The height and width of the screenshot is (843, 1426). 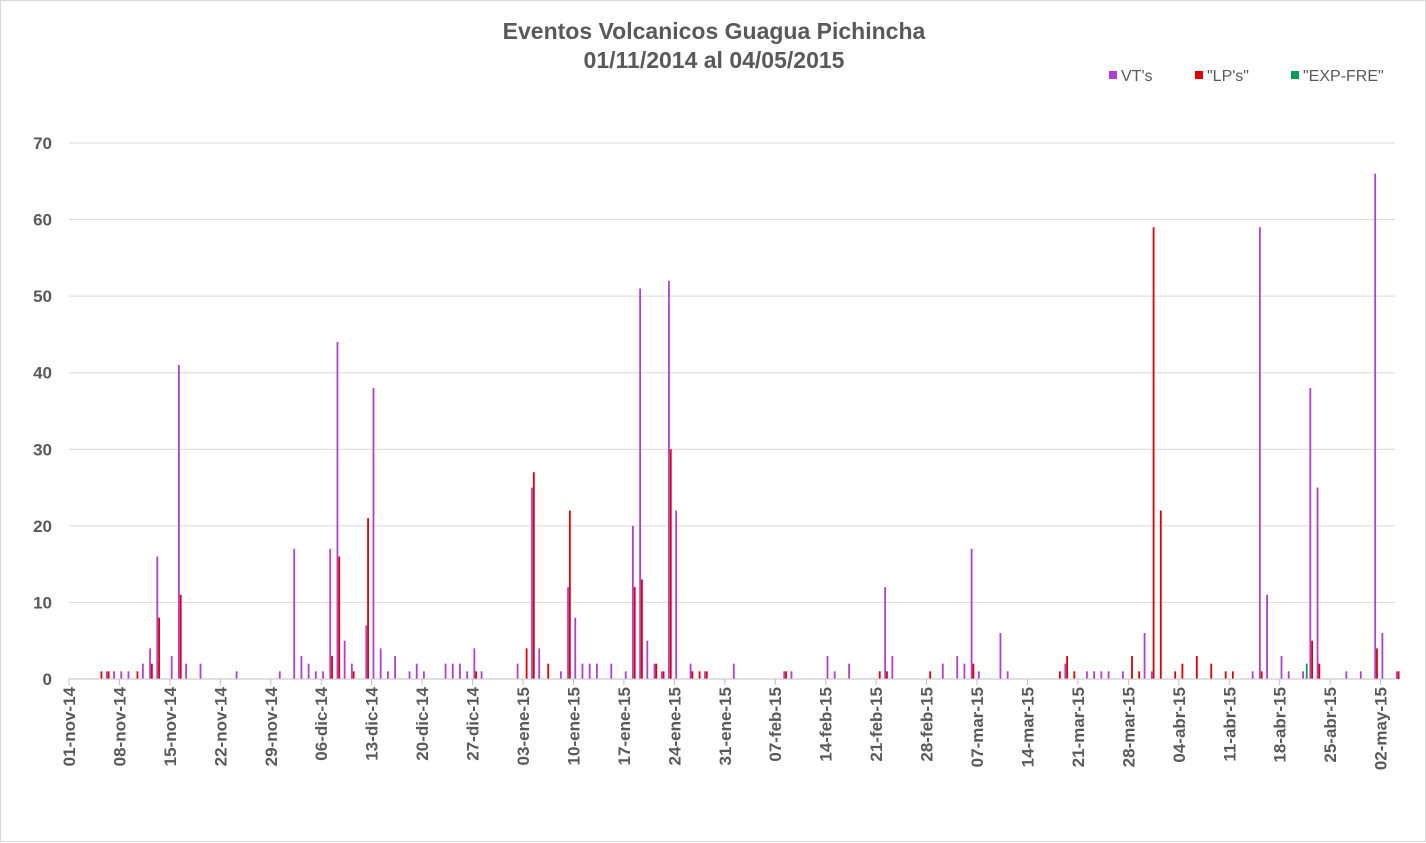 I want to click on x-tick-label: 28-mar-15, so click(x=1128, y=727).